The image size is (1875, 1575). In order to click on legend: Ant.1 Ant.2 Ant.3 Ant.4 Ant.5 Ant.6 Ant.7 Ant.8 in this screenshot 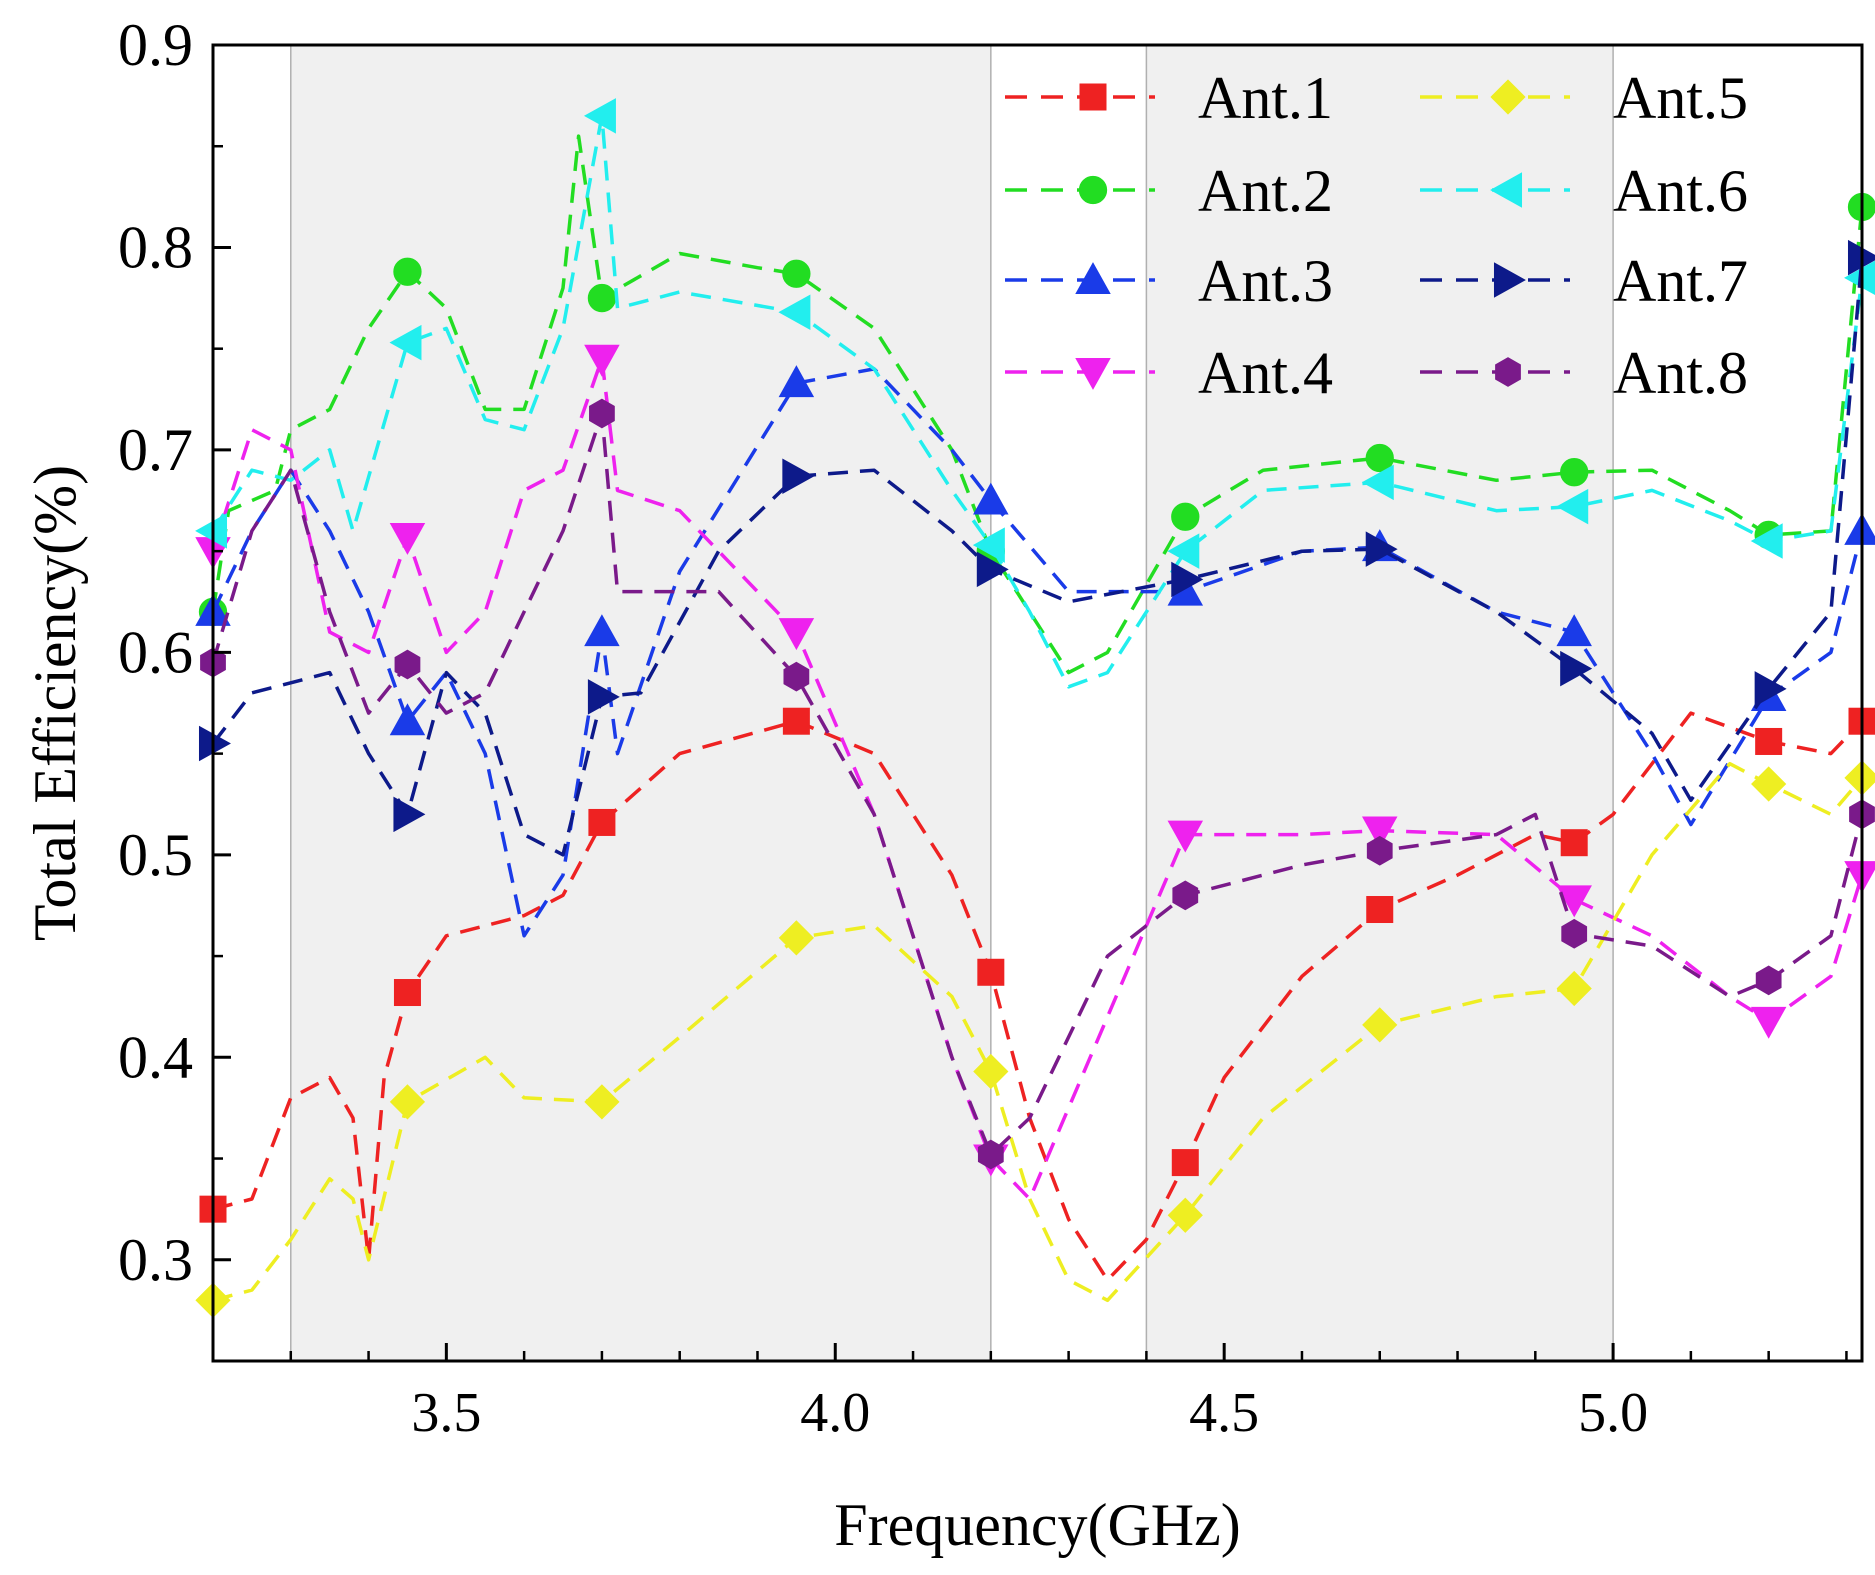, I will do `click(1376, 235)`.